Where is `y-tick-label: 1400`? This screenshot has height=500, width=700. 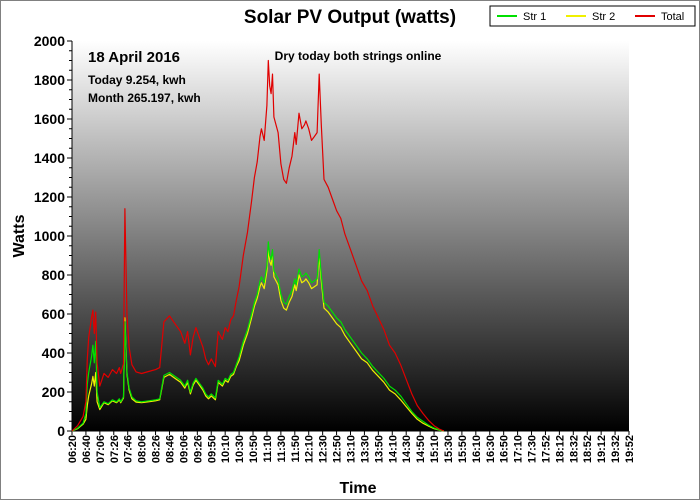
y-tick-label: 1400 is located at coordinates (49, 158).